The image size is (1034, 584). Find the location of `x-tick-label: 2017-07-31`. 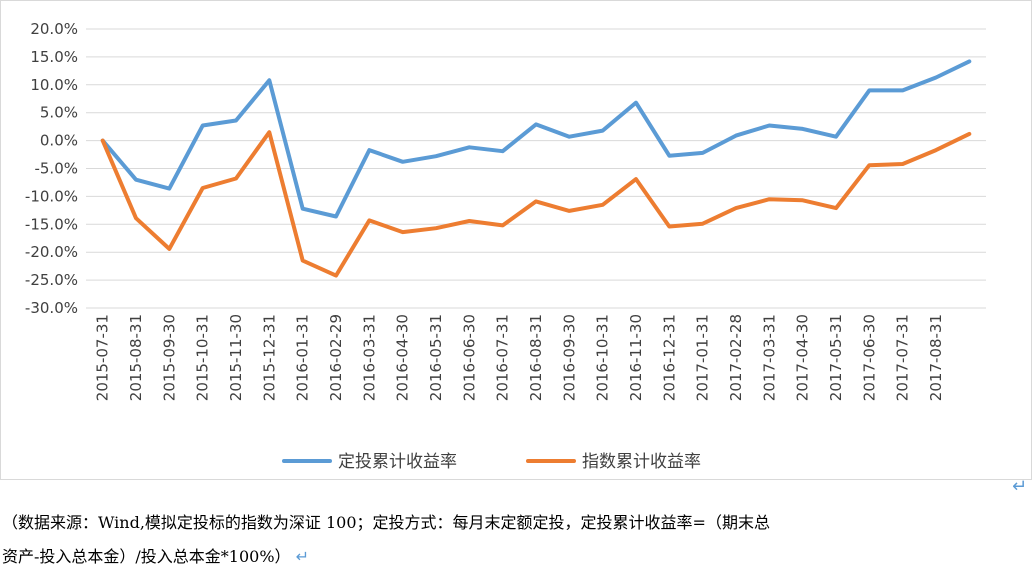

x-tick-label: 2017-07-31 is located at coordinates (903, 357).